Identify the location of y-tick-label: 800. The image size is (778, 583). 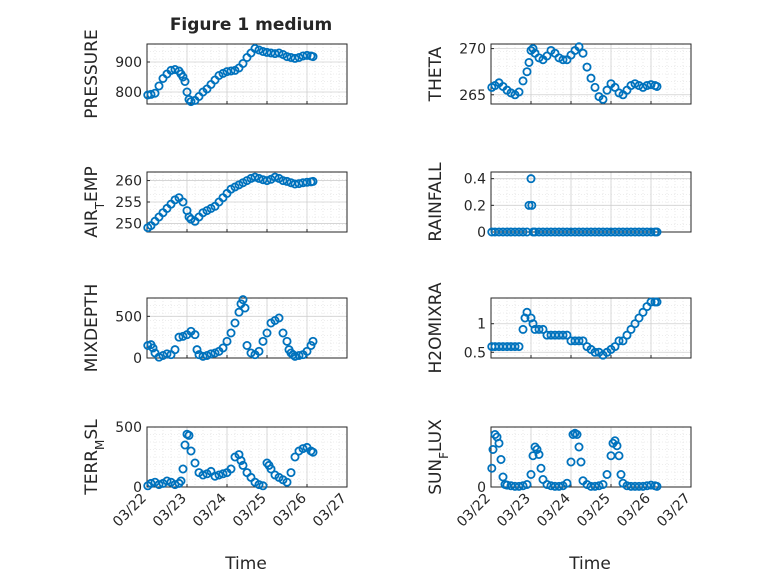
(128, 93).